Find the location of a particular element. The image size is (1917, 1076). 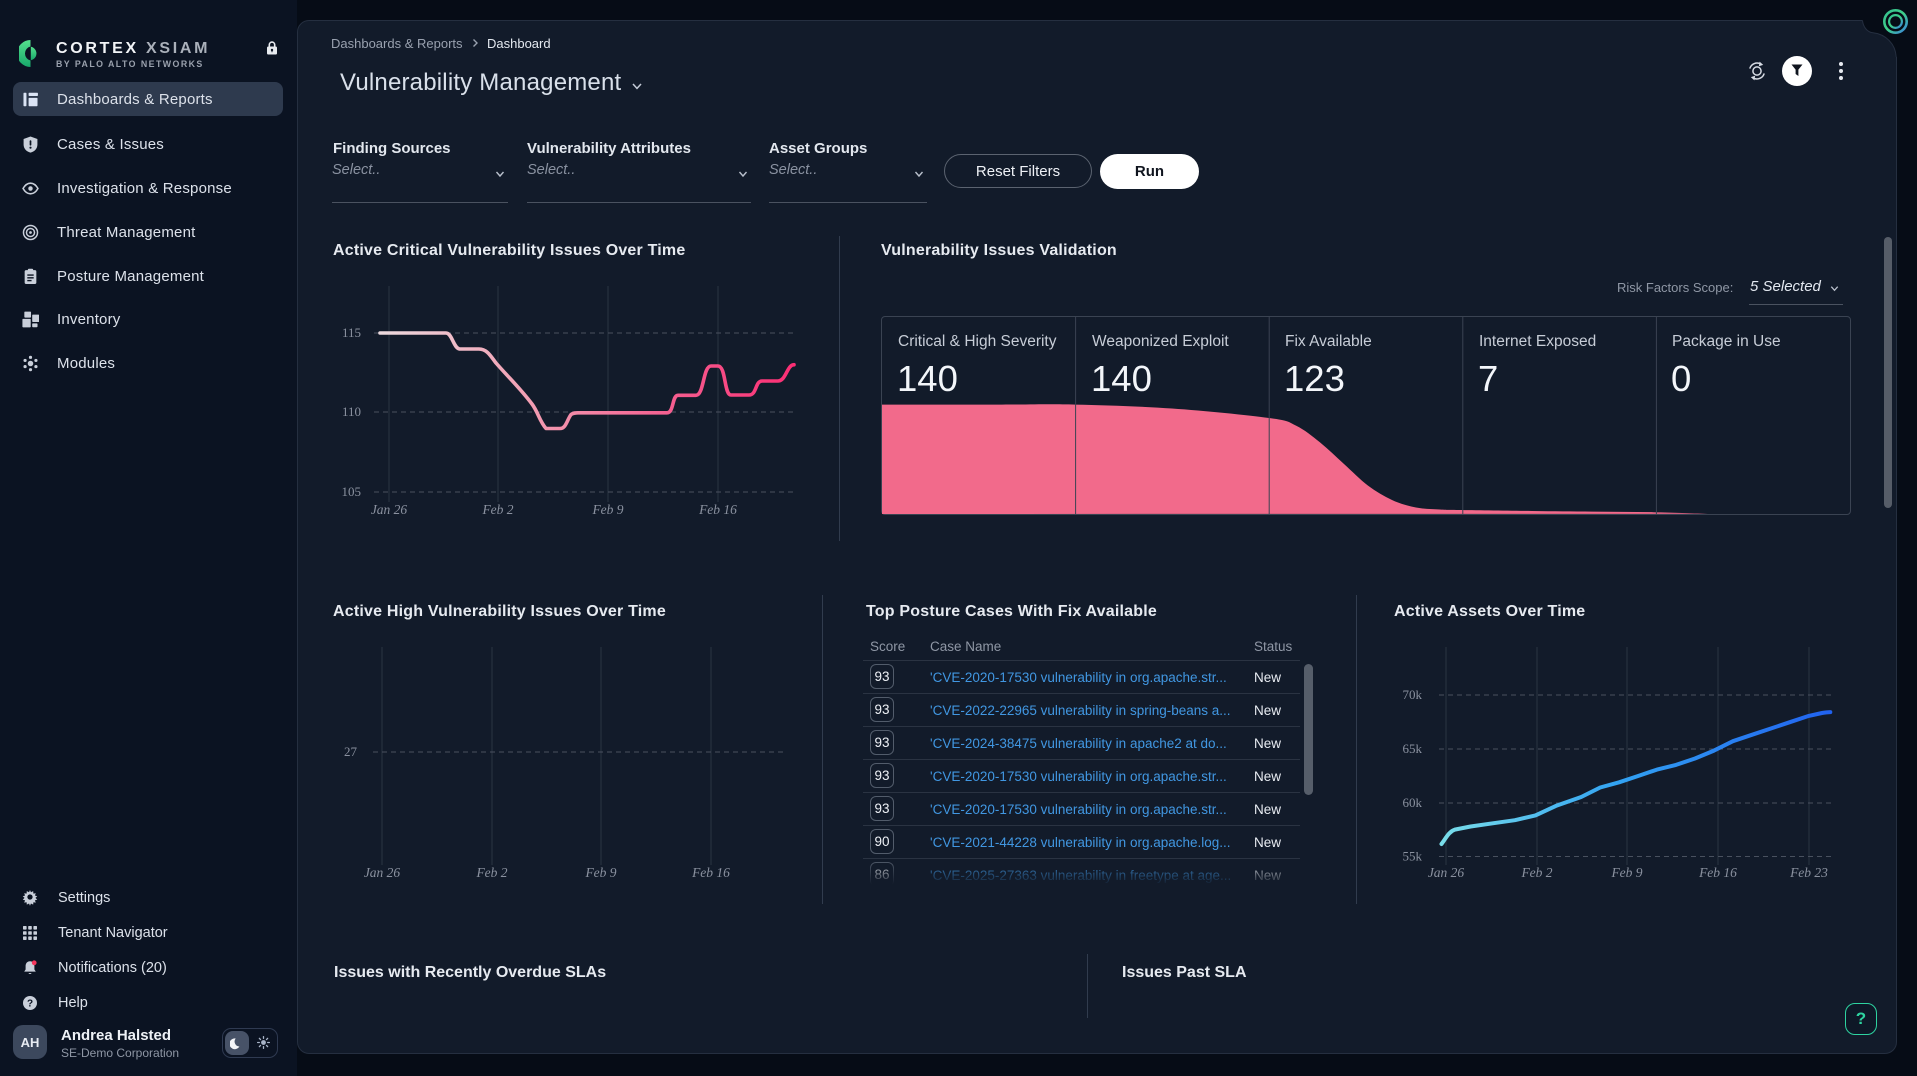

svg-text: 115 is located at coordinates (351, 332).